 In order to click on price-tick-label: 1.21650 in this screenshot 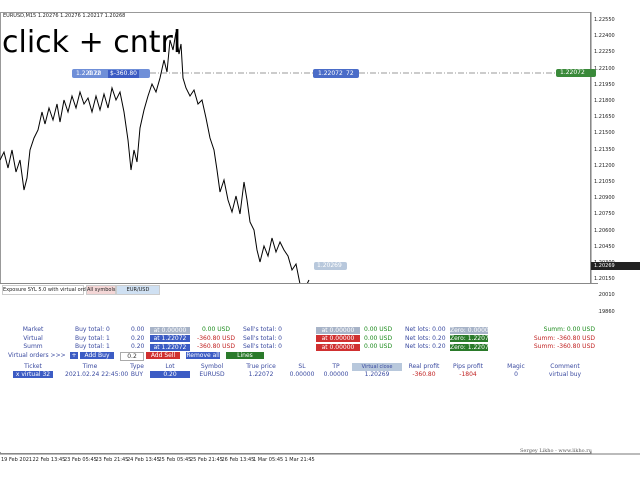, I will do `click(604, 117)`.